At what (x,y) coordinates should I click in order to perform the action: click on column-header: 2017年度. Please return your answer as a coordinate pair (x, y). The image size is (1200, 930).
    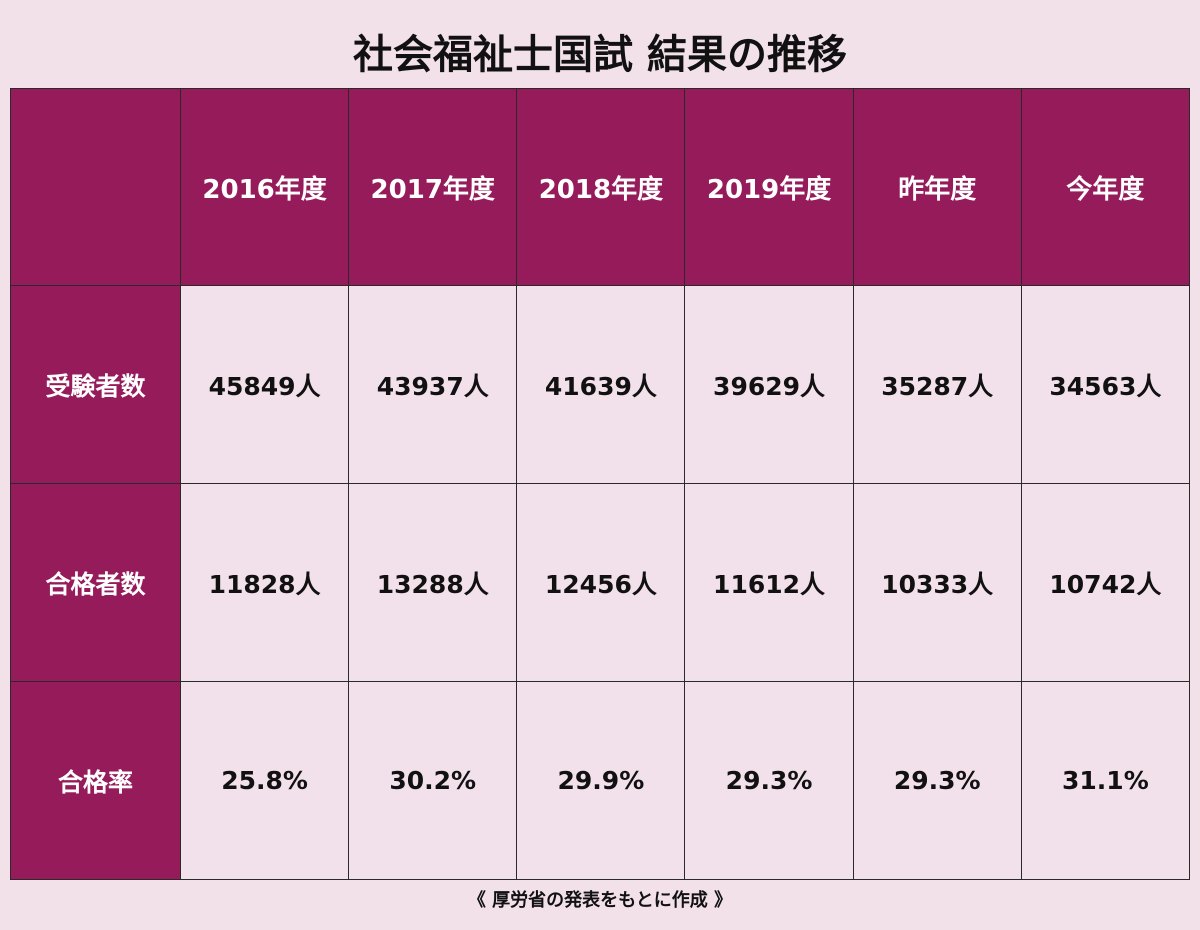
    Looking at the image, I should click on (433, 187).